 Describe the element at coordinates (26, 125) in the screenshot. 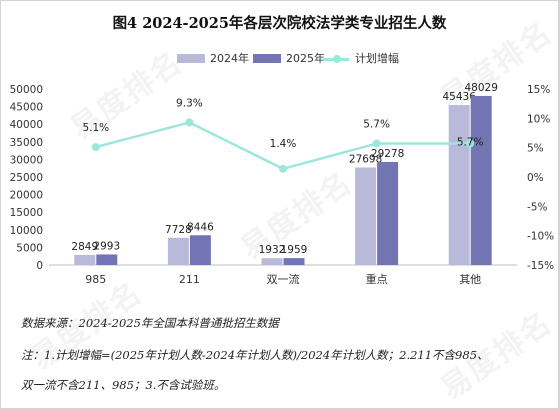

I see `y-left-tick-label: 40000` at that location.